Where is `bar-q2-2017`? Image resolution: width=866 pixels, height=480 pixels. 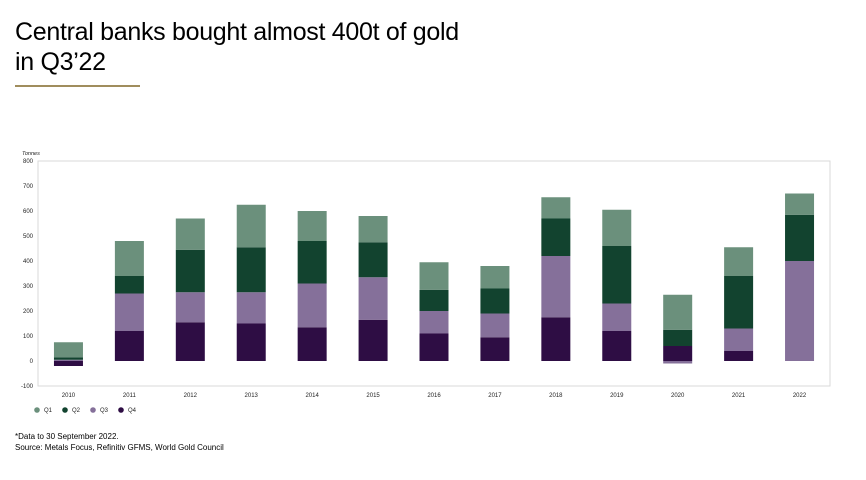
bar-q2-2017 is located at coordinates (495, 301).